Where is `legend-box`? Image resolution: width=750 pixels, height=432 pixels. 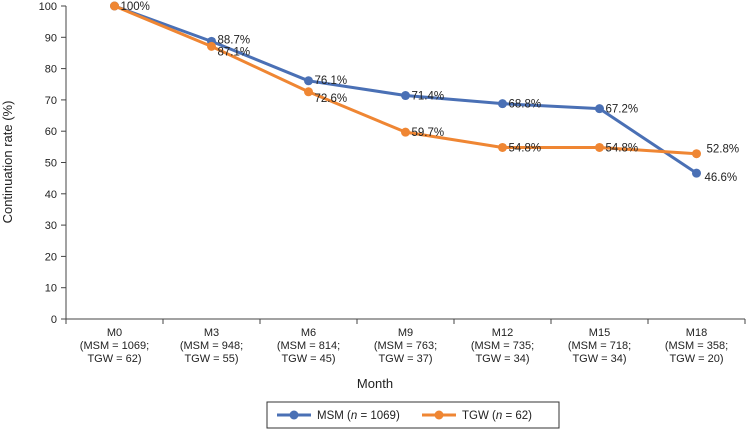
legend-box is located at coordinates (413, 415).